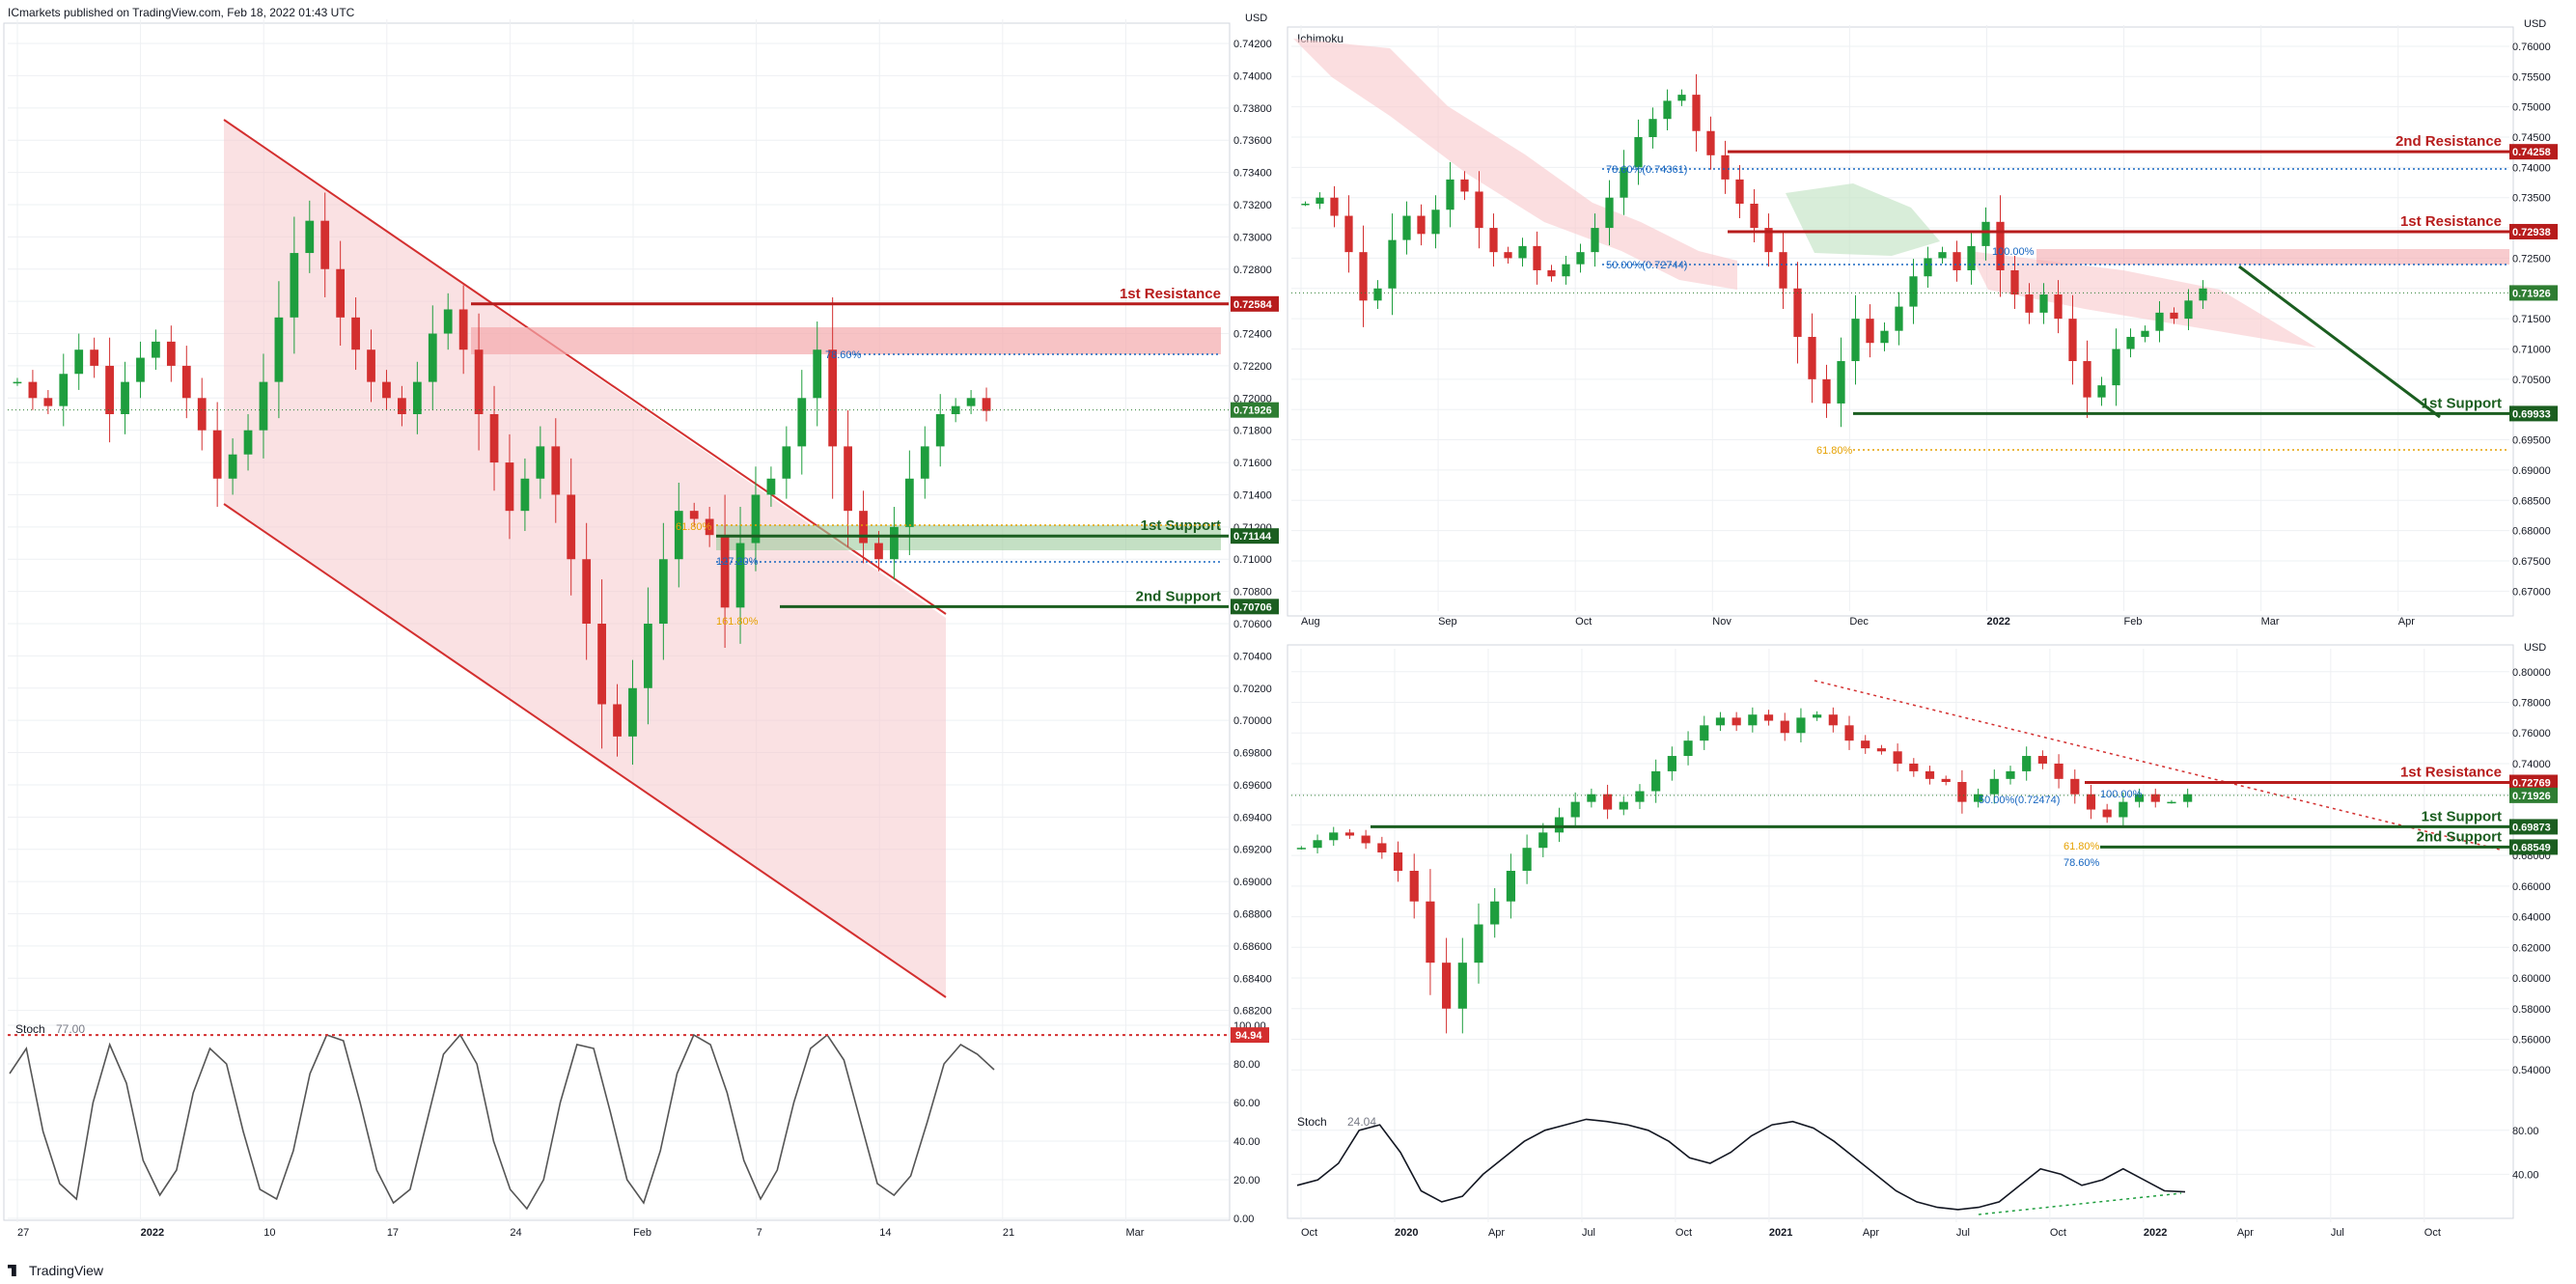 The width and height of the screenshot is (2576, 1284). What do you see at coordinates (1246, 1065) in the screenshot?
I see `price-tick-label: 80.00` at bounding box center [1246, 1065].